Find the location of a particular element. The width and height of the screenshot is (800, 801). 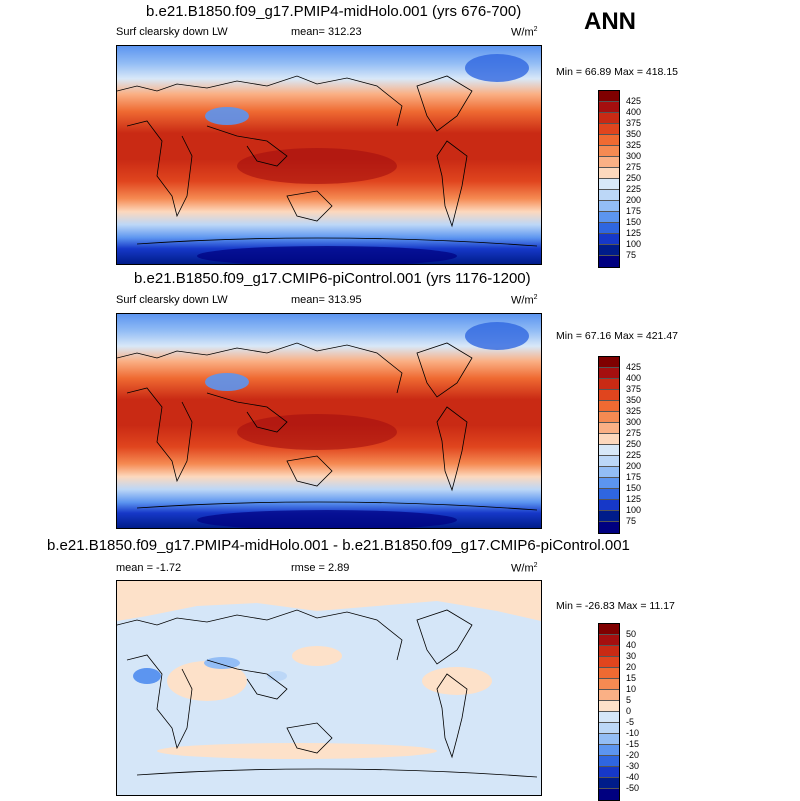

panel2-colorbar is located at coordinates (609, 445).